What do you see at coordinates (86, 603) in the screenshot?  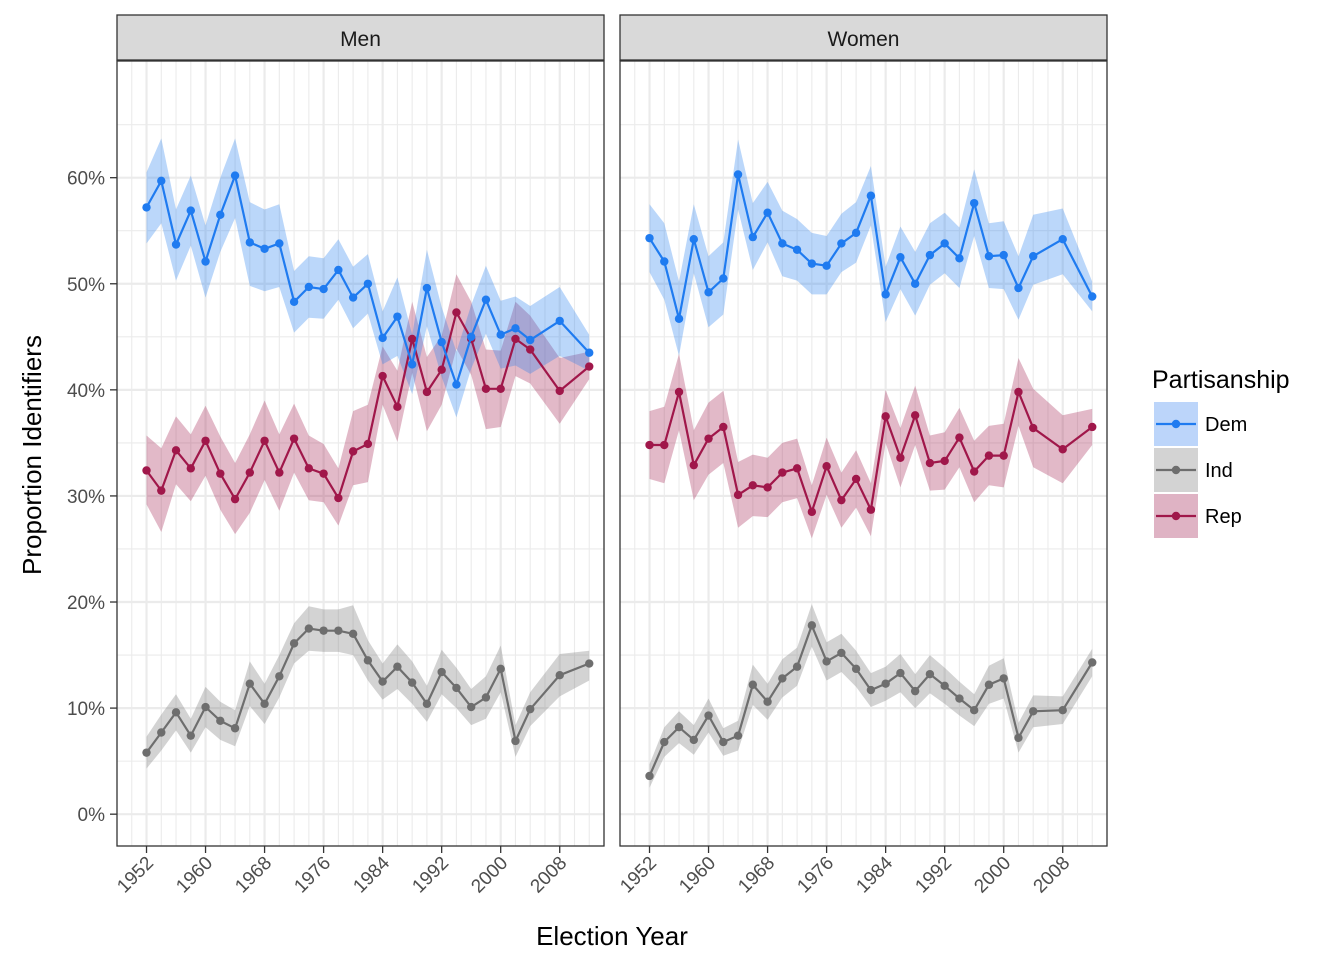 I see `y-tick-label: 20%` at bounding box center [86, 603].